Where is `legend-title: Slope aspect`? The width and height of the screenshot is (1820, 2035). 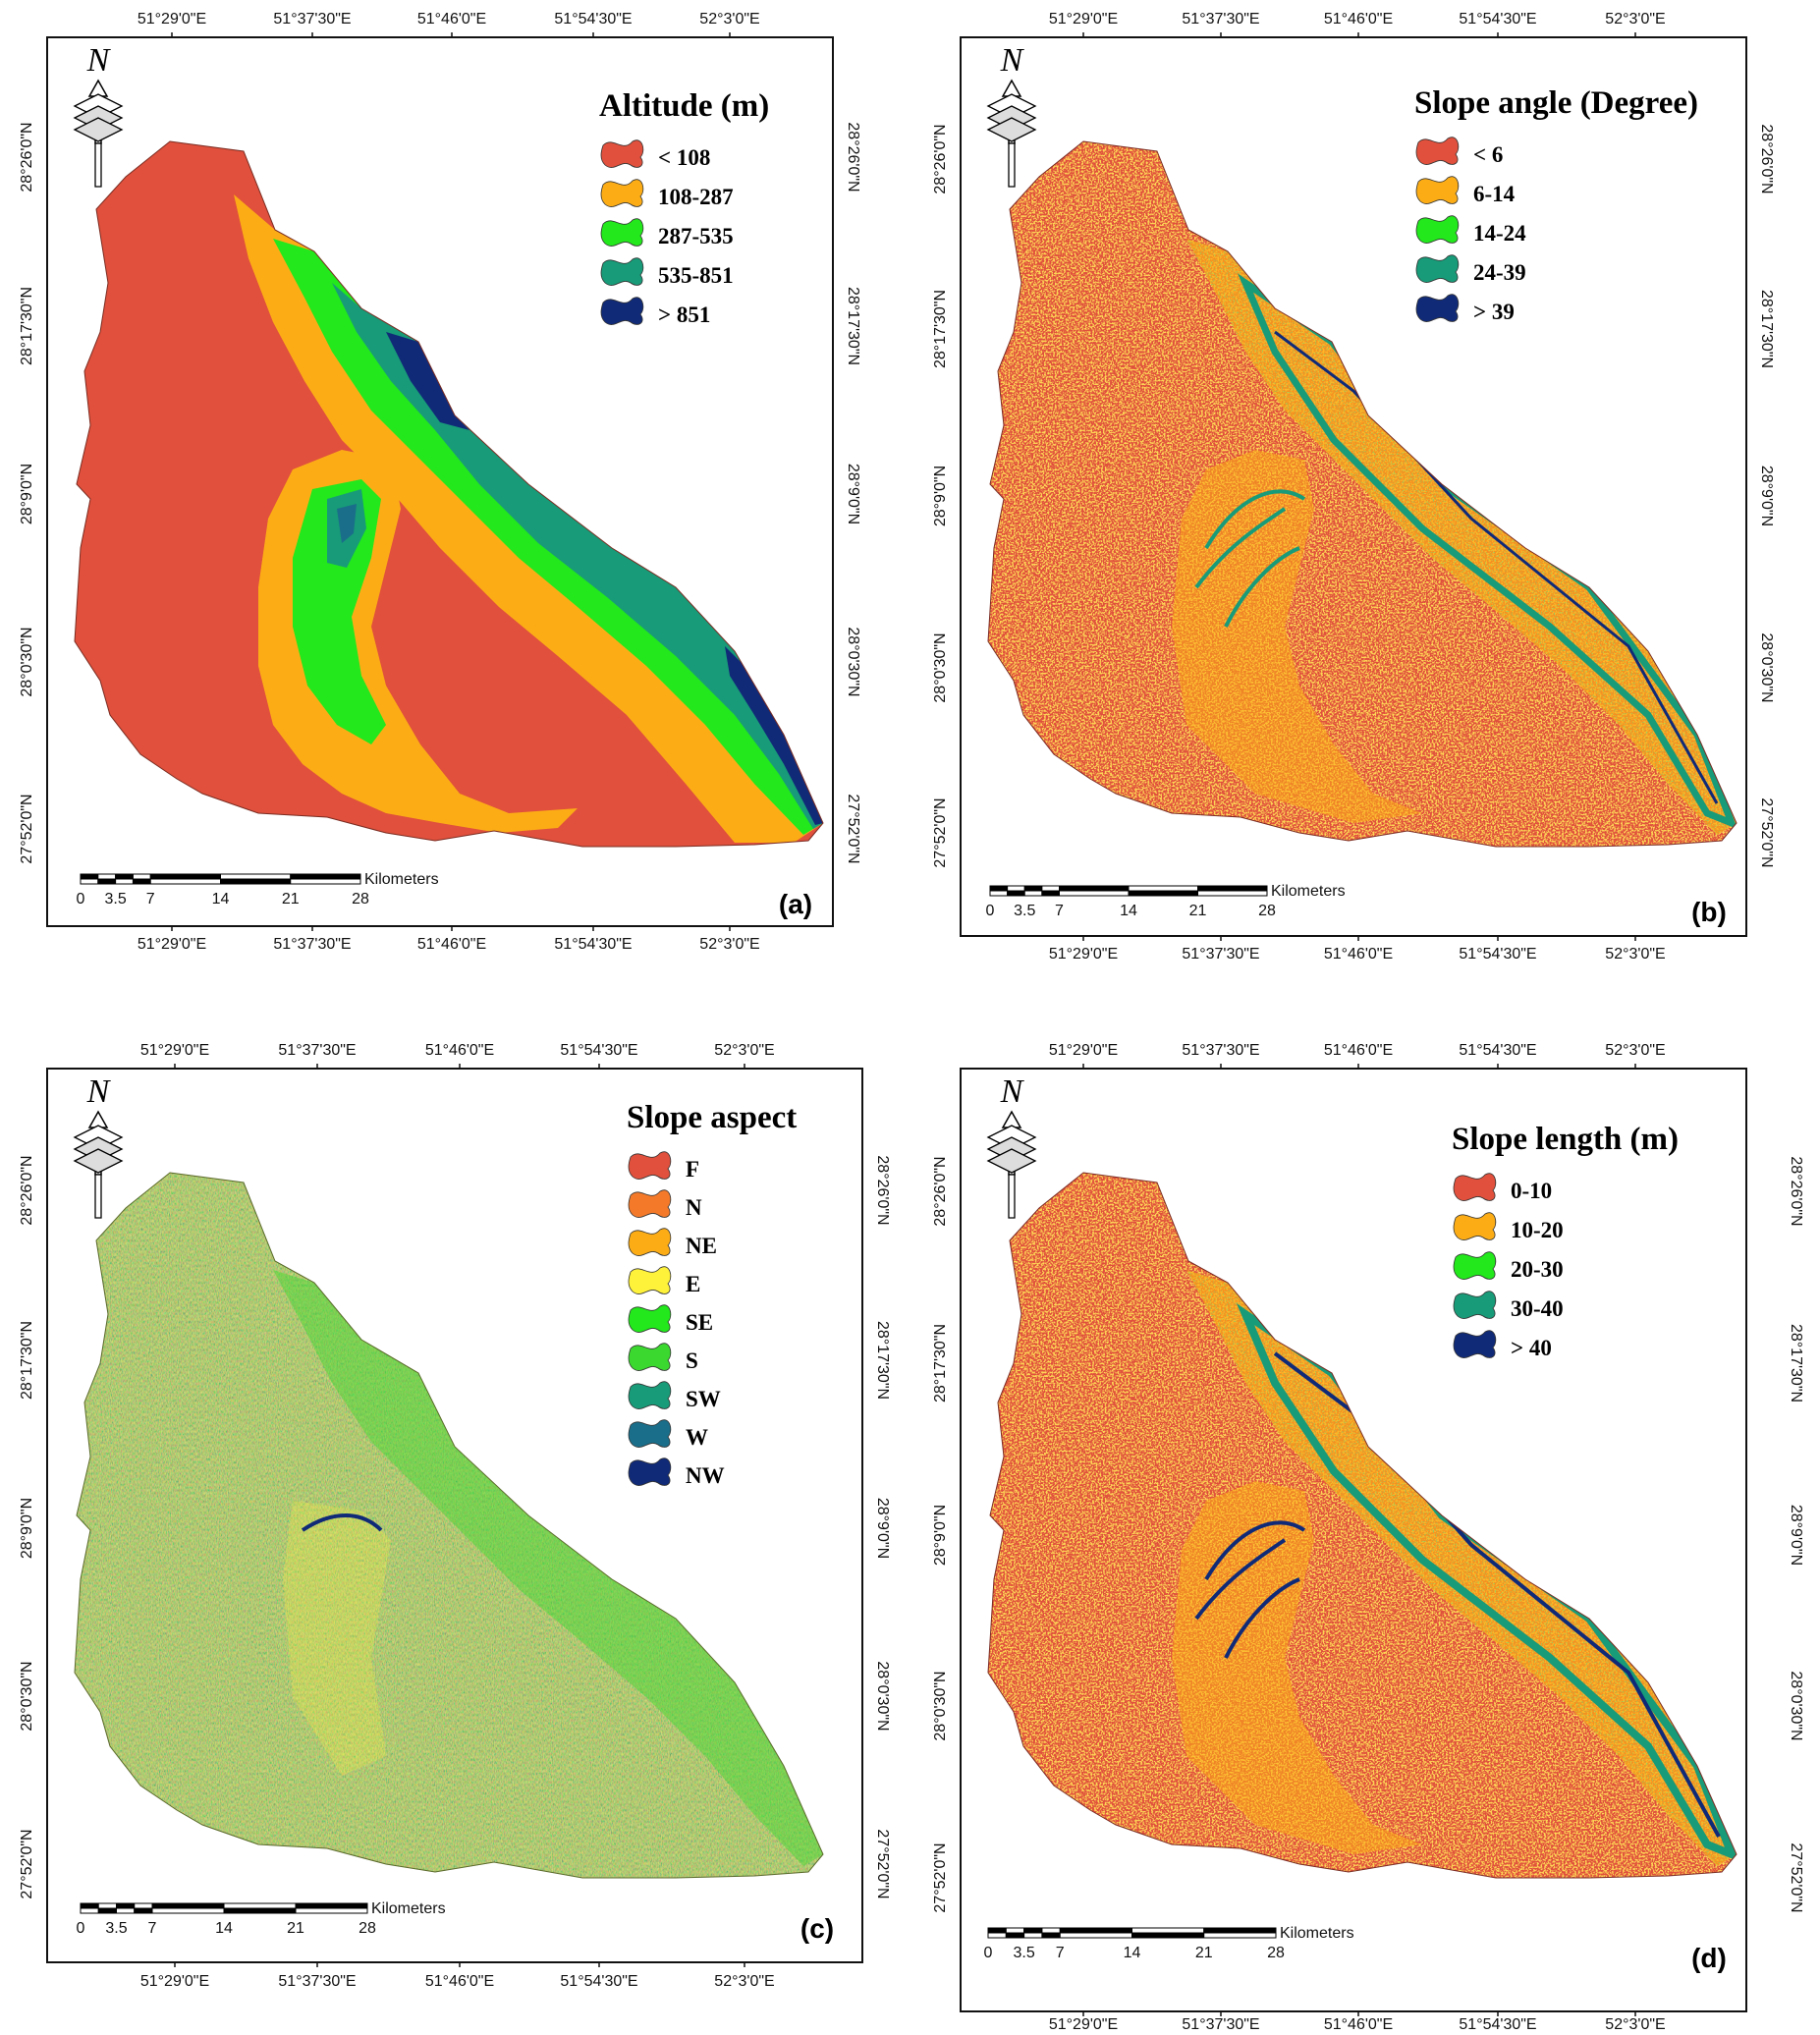
legend-title: Slope aspect is located at coordinates (712, 1117).